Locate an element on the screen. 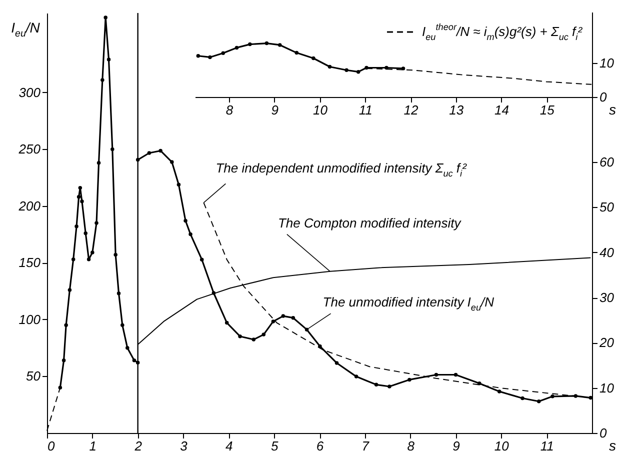 This screenshot has height=457, width=619. x-tick-label: 7 is located at coordinates (366, 446).